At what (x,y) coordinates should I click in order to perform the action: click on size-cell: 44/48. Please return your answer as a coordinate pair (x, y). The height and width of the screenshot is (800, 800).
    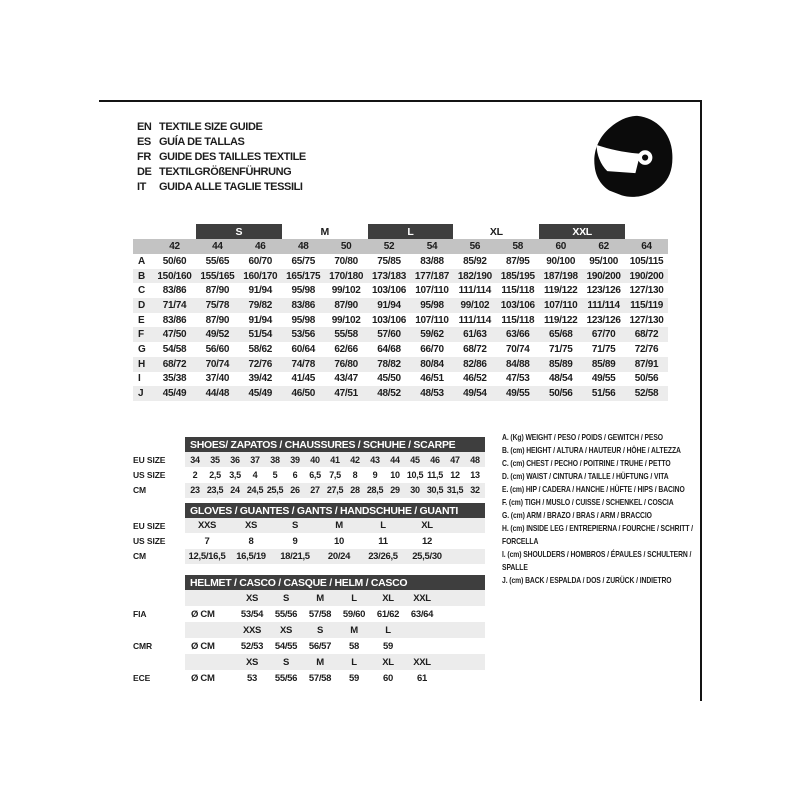
    Looking at the image, I should click on (217, 394).